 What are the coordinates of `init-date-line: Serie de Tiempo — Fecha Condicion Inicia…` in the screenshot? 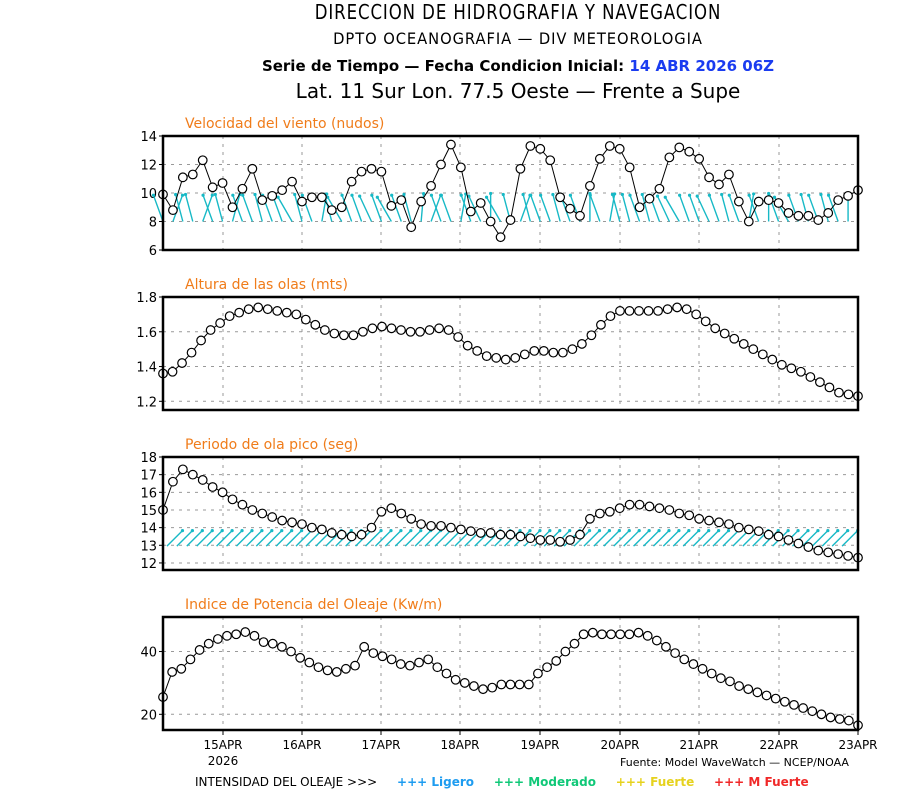 It's located at (484, 66).